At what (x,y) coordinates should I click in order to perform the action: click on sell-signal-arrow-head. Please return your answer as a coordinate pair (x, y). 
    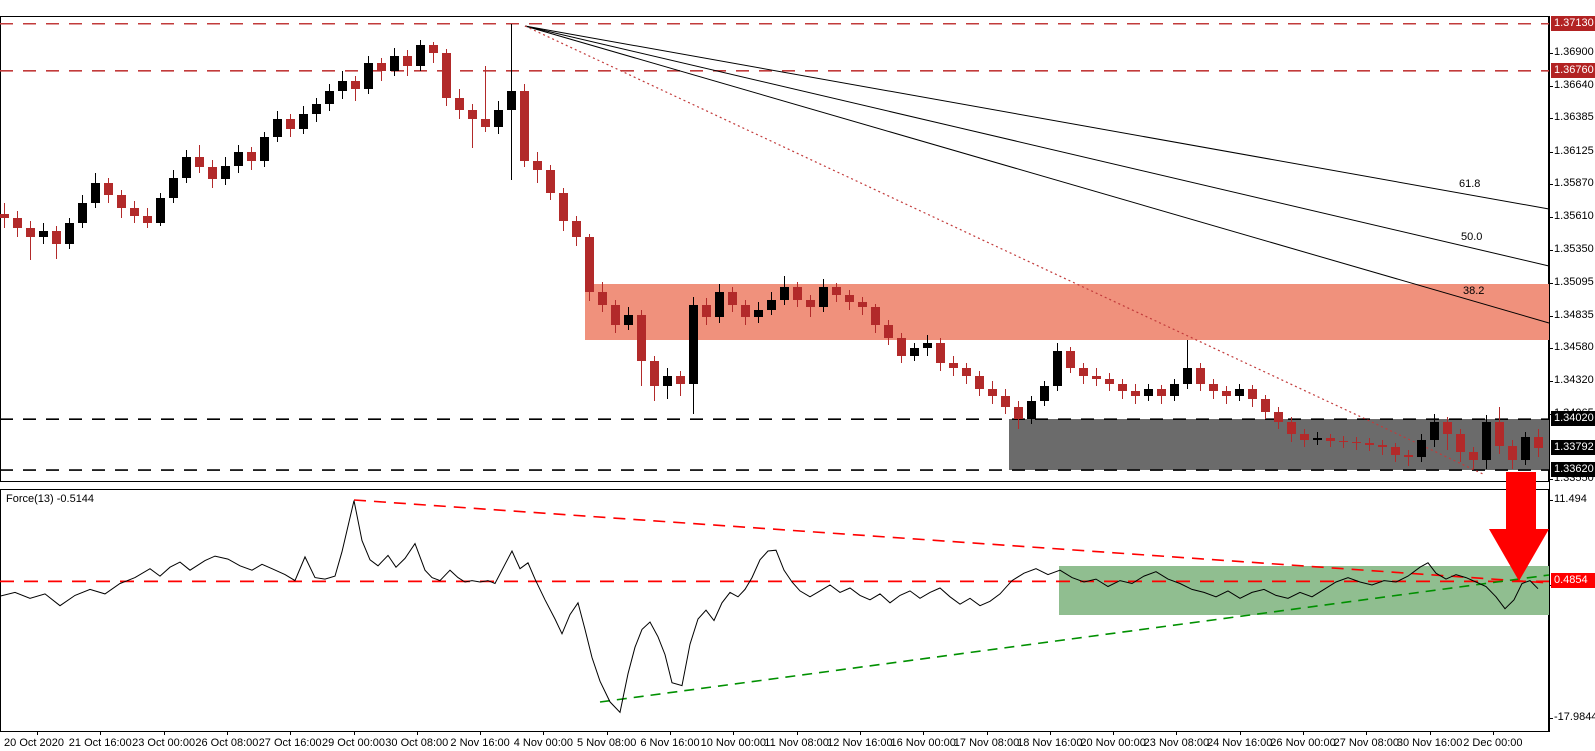
    Looking at the image, I should click on (1519, 555).